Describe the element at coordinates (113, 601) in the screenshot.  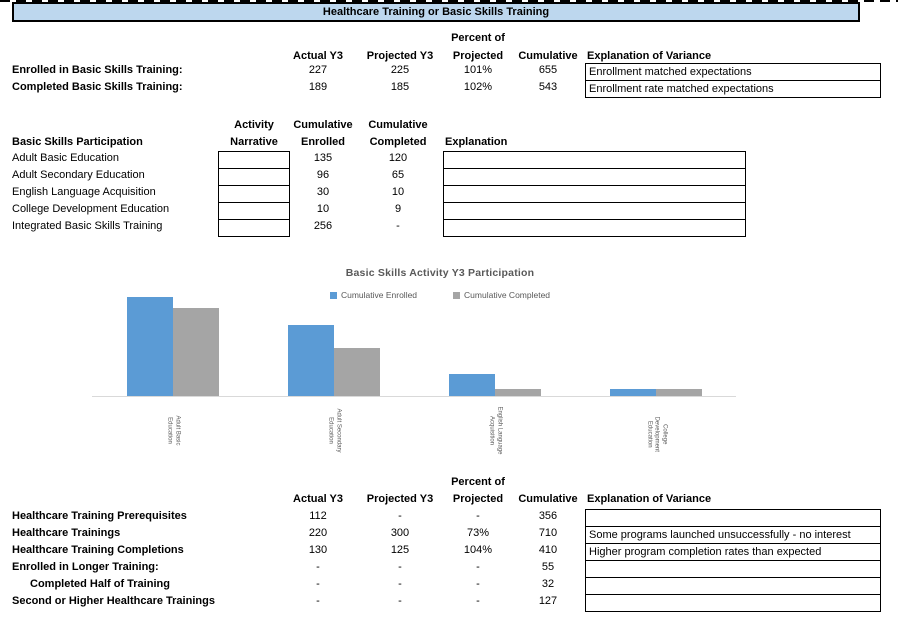
I see `t3-row-label: Second or Higher Healthcare Trainings` at that location.